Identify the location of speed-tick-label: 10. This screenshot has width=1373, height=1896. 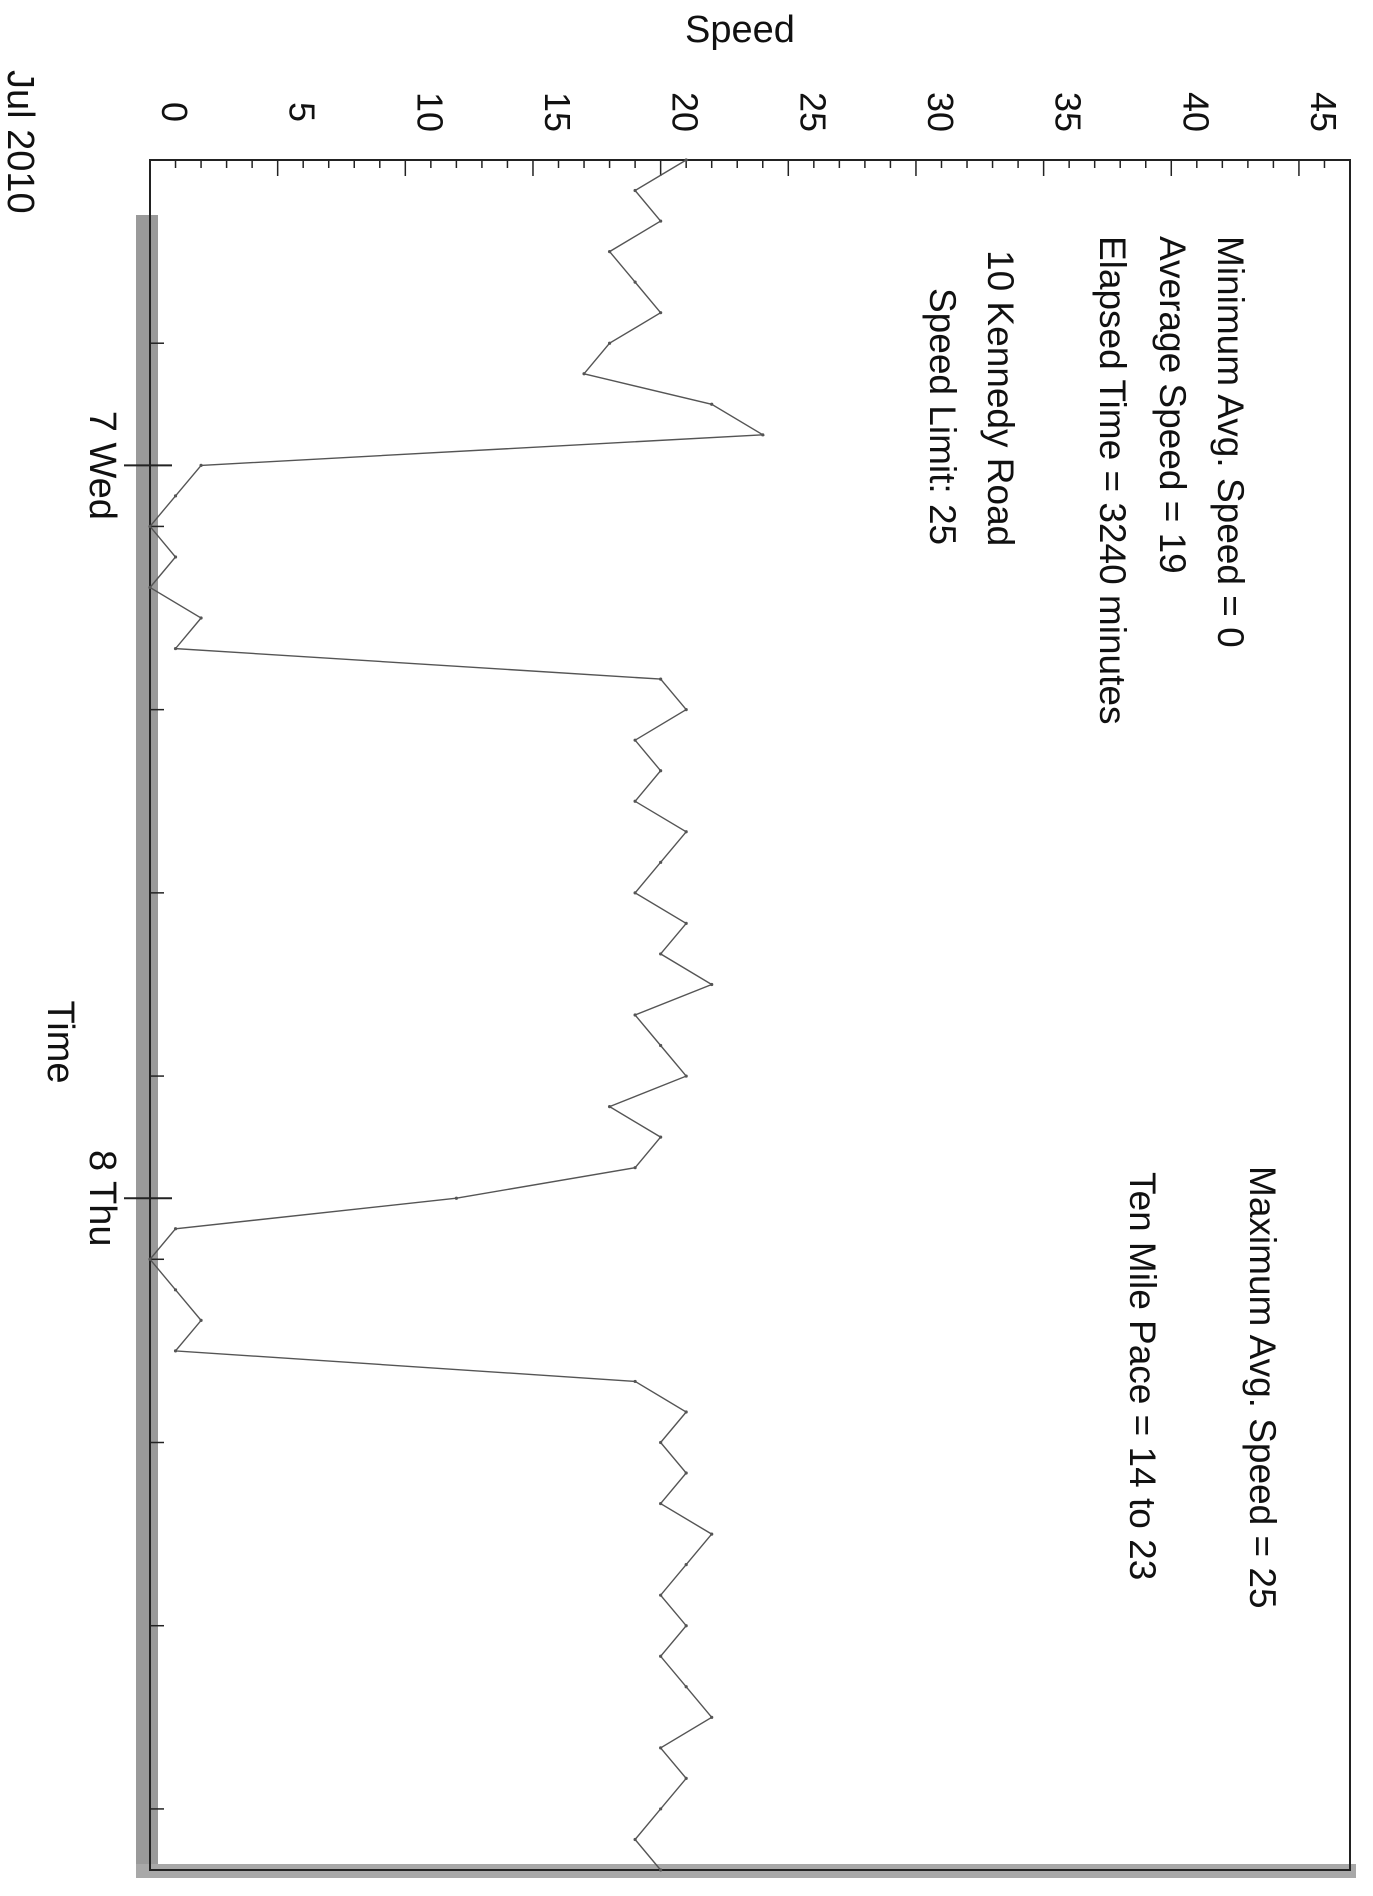
(429, 112).